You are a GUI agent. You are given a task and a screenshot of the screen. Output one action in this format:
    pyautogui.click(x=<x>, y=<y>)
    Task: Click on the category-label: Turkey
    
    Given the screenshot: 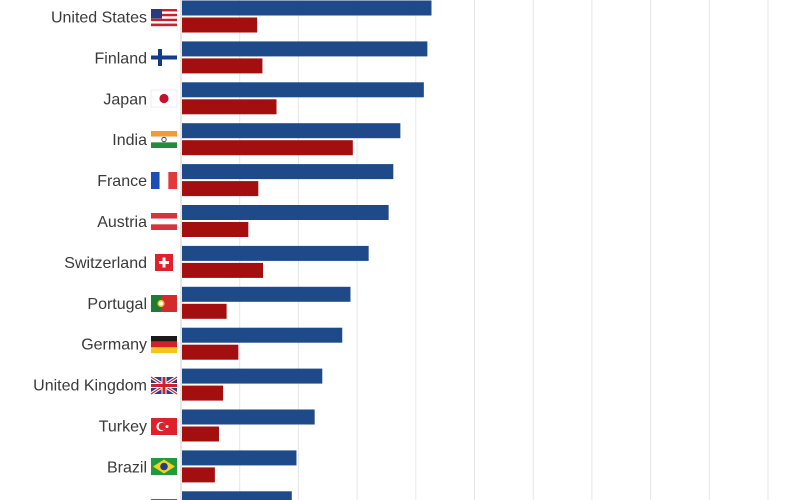 What is the action you would take?
    pyautogui.click(x=123, y=427)
    